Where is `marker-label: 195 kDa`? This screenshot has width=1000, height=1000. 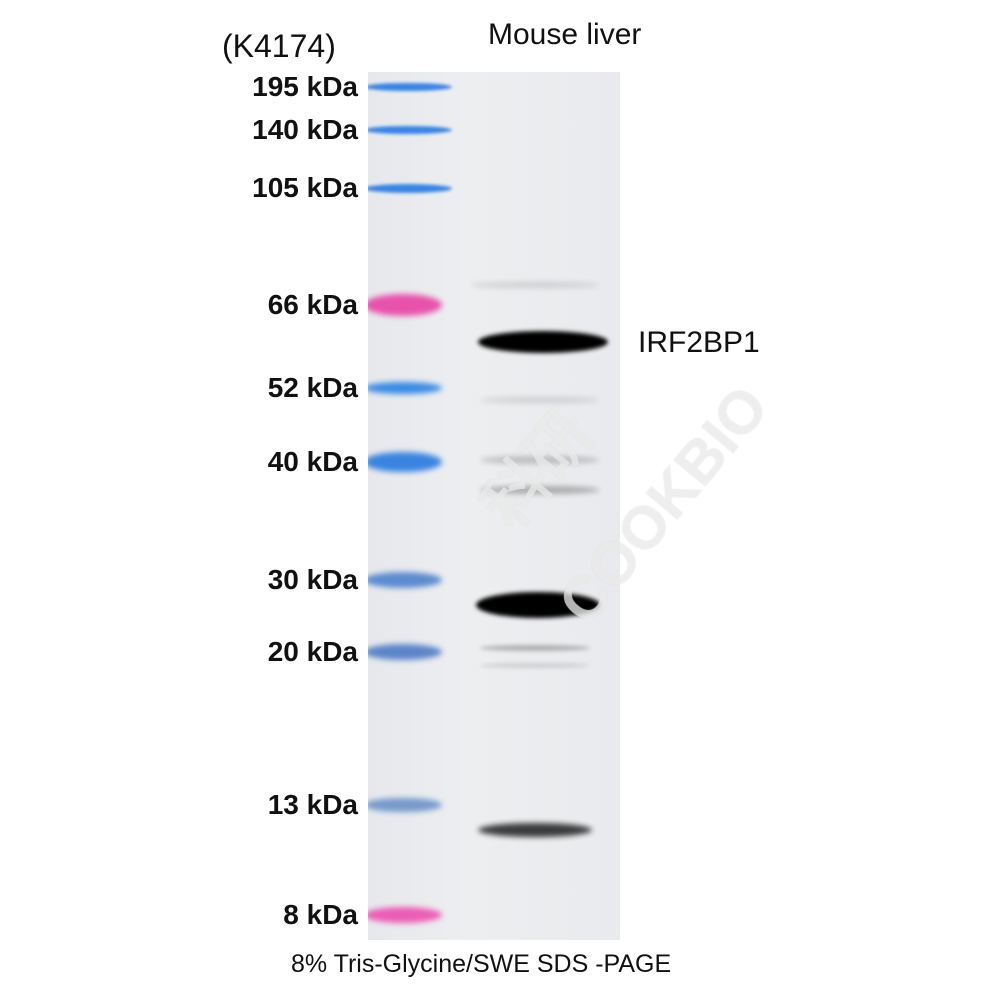 marker-label: 195 kDa is located at coordinates (305, 86).